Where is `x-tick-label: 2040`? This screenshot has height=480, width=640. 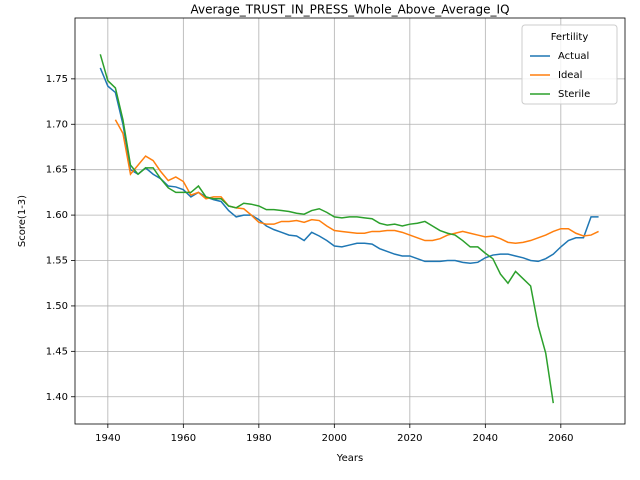 x-tick-label: 2040 is located at coordinates (485, 438).